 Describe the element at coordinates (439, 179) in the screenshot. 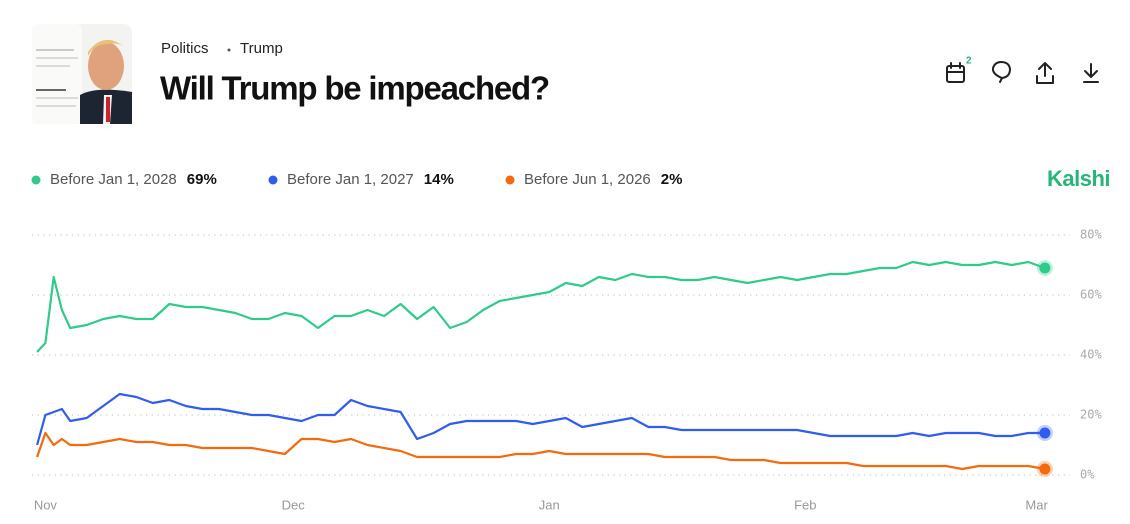

I see `legend-value: 14%` at that location.